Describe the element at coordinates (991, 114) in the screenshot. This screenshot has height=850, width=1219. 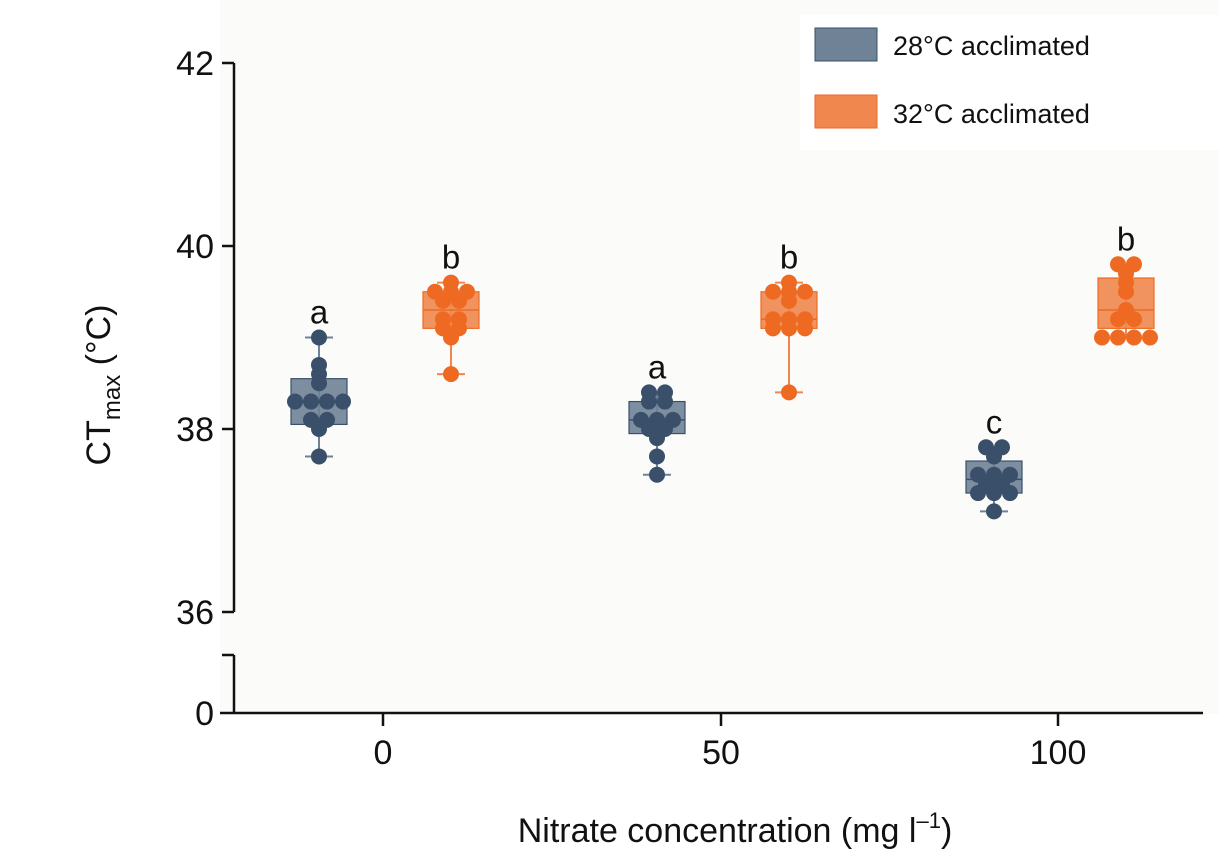
I see `legend-label-32c: 32°C acclimated` at that location.